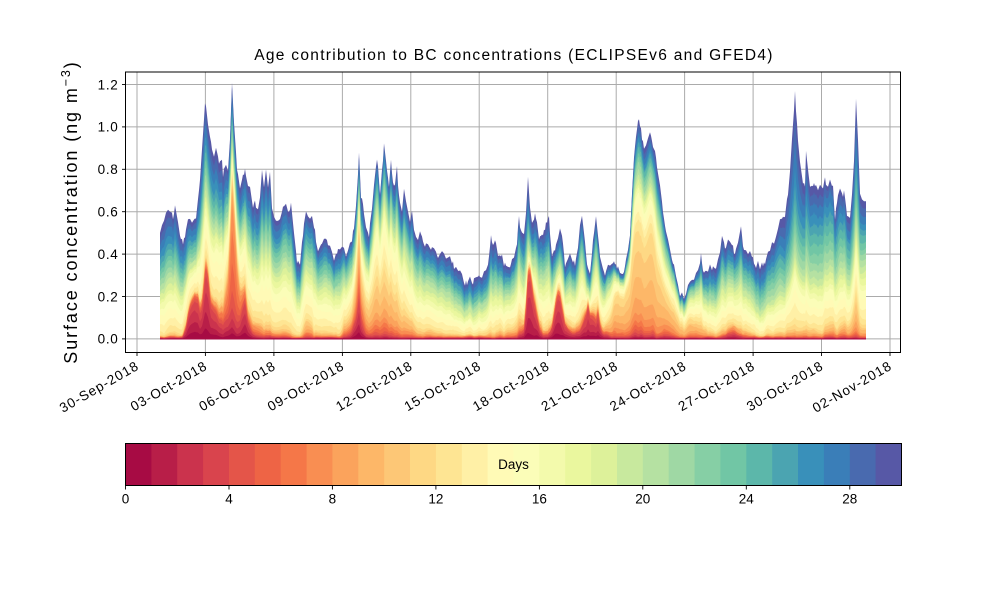 Image resolution: width=1000 pixels, height=600 pixels. Describe the element at coordinates (108, 339) in the screenshot. I see `svg-text: 0.0` at that location.